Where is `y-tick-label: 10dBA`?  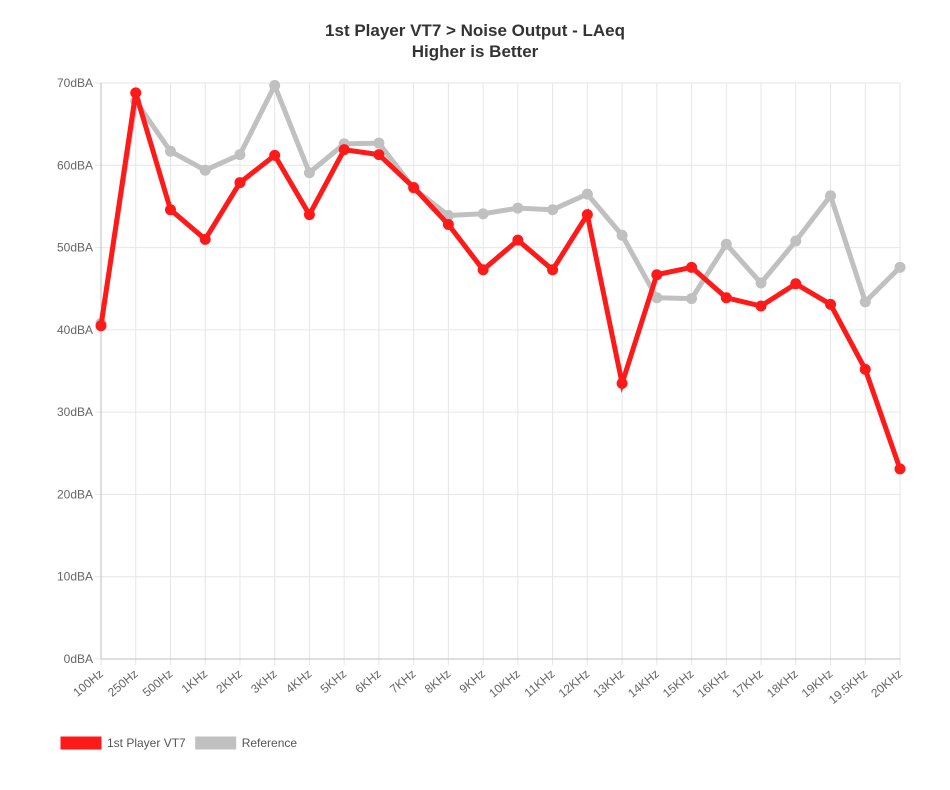
y-tick-label: 10dBA is located at coordinates (75, 577).